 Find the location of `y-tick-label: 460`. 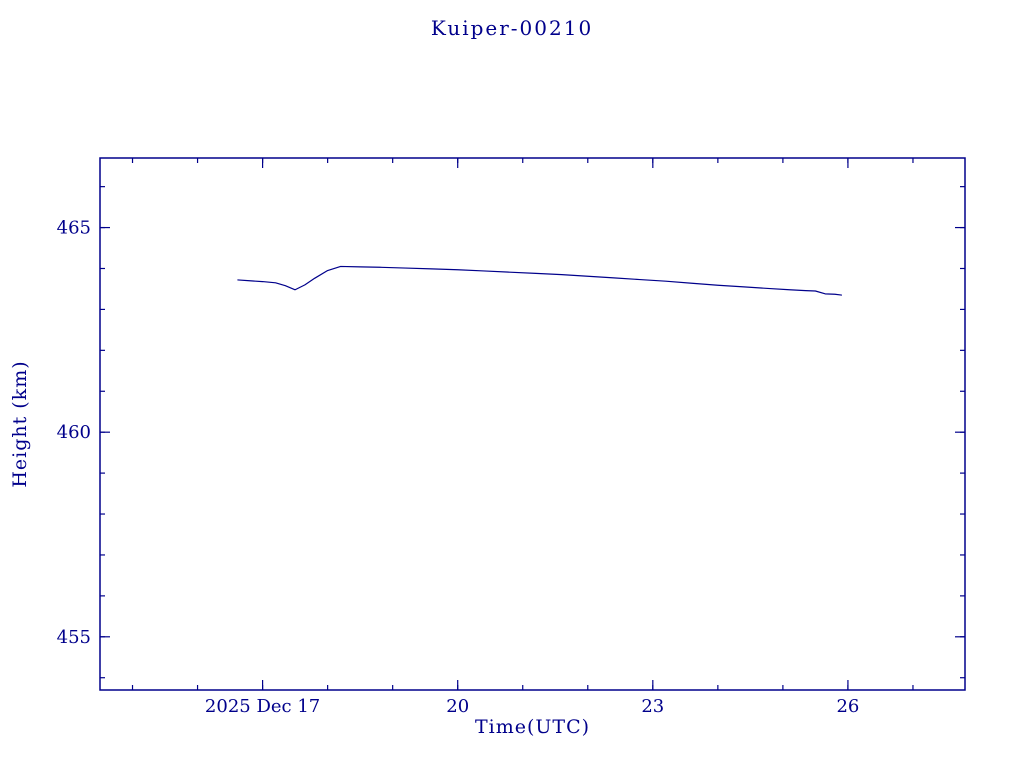

y-tick-label: 460 is located at coordinates (74, 432).